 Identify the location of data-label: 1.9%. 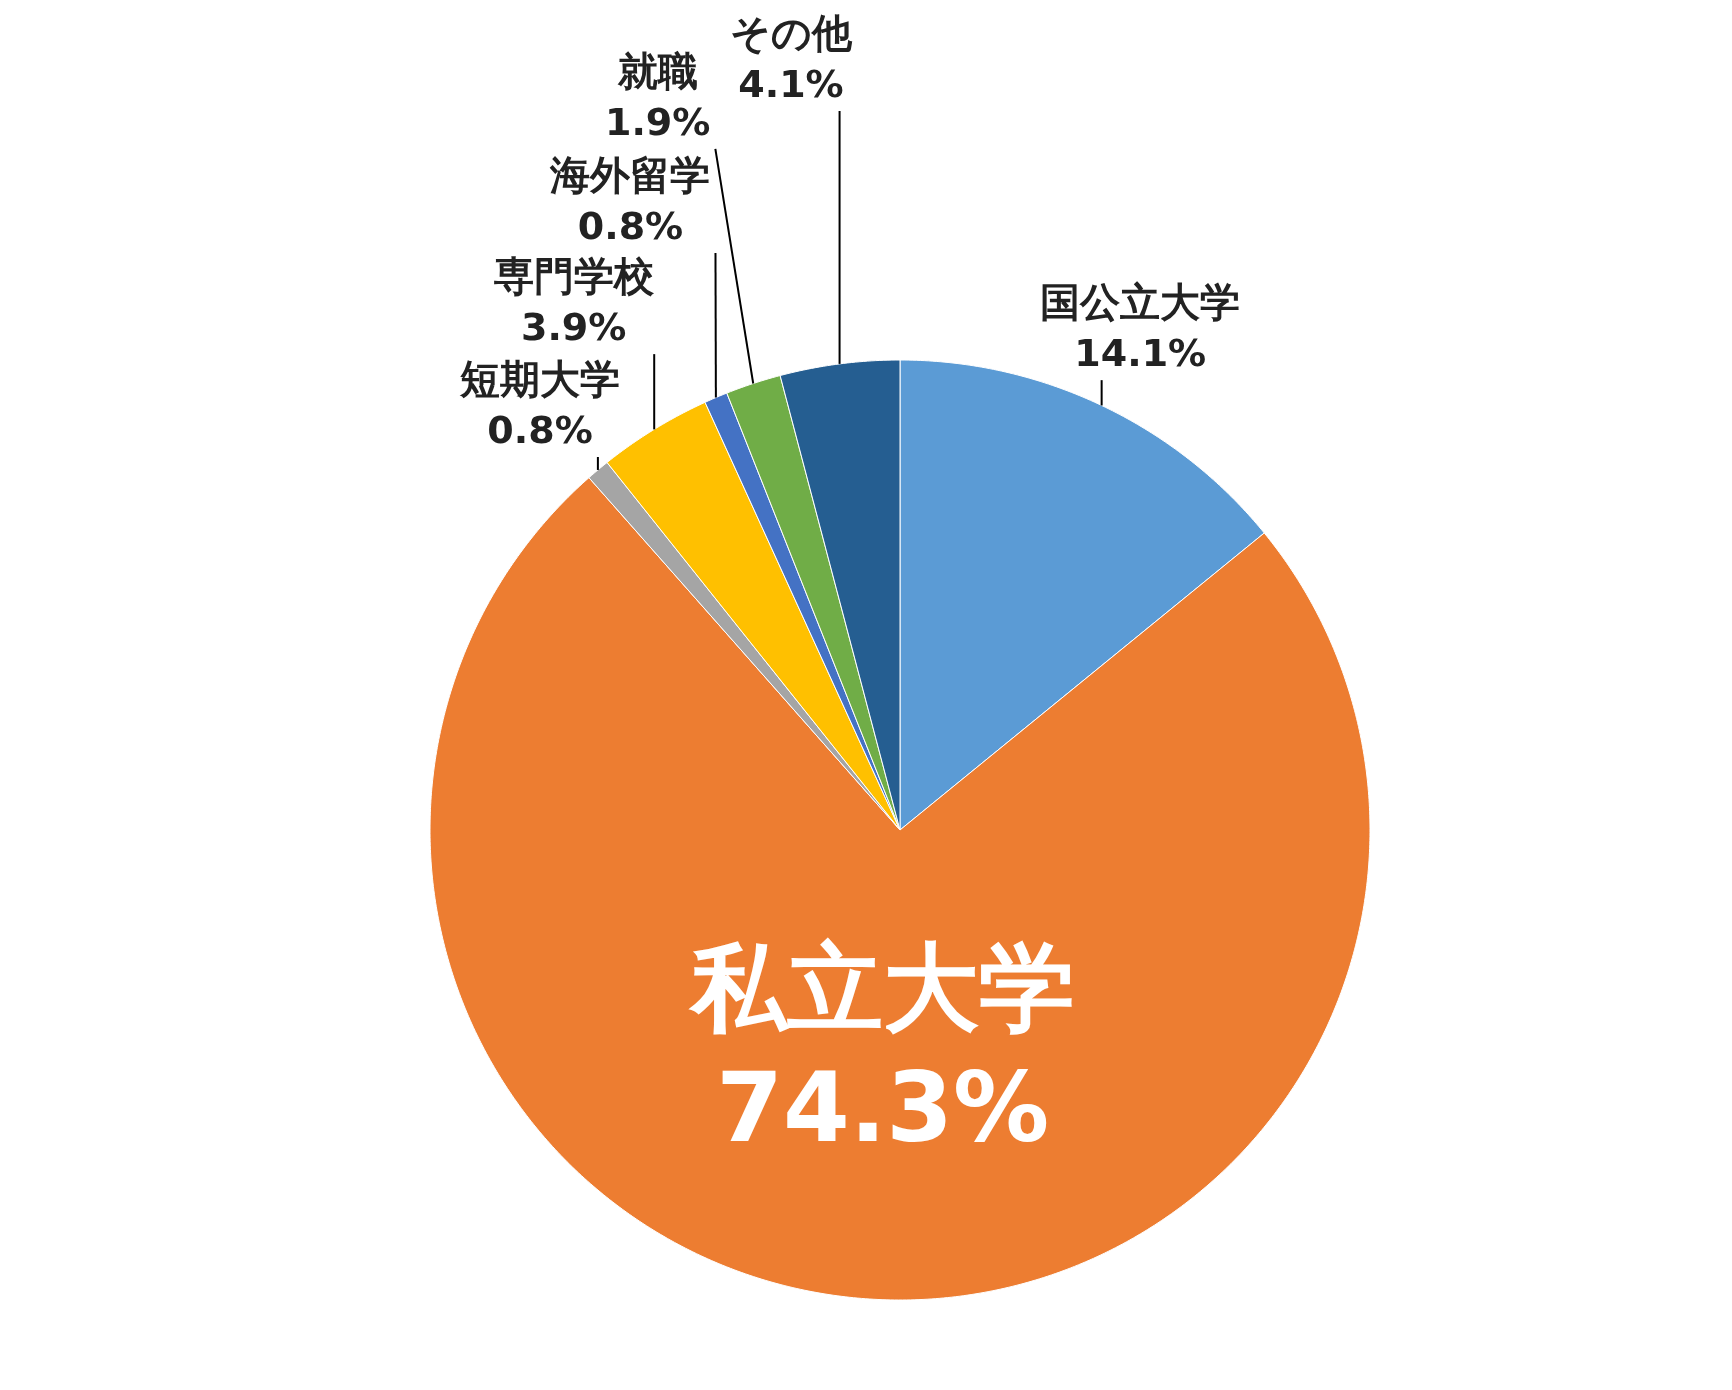
(657, 121).